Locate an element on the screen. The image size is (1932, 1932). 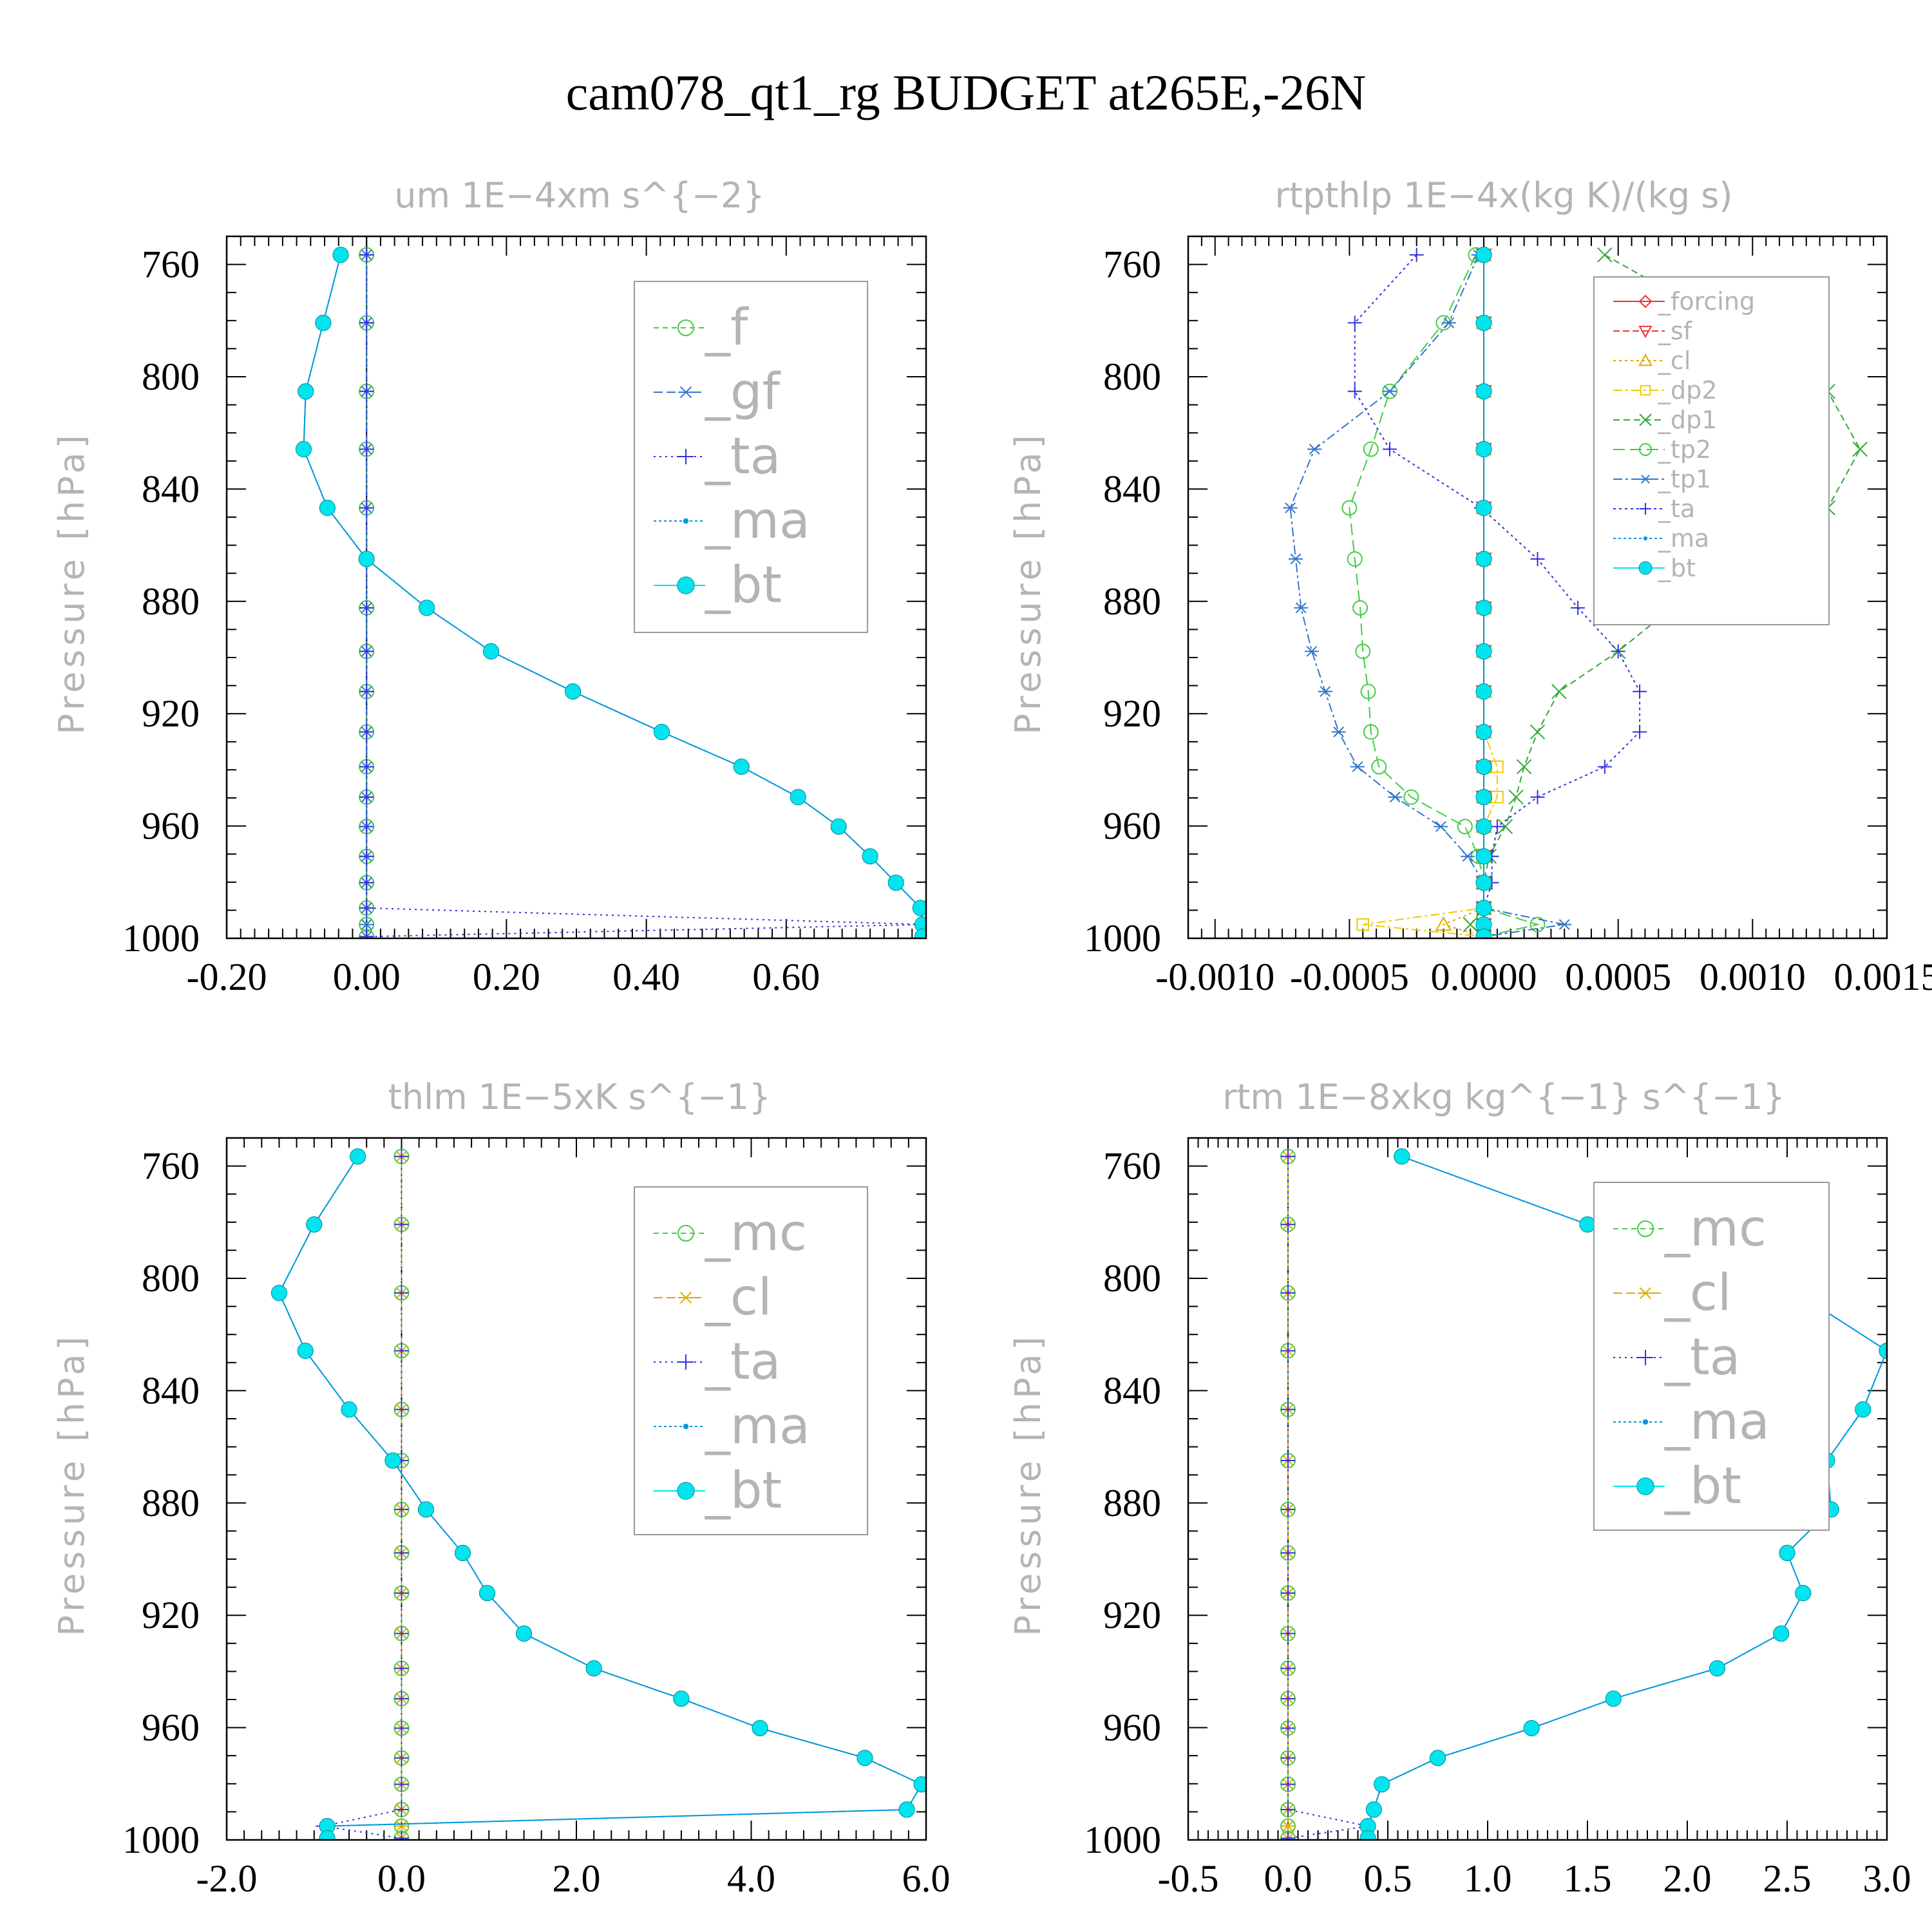
legend-label: _bt is located at coordinates (1677, 568).